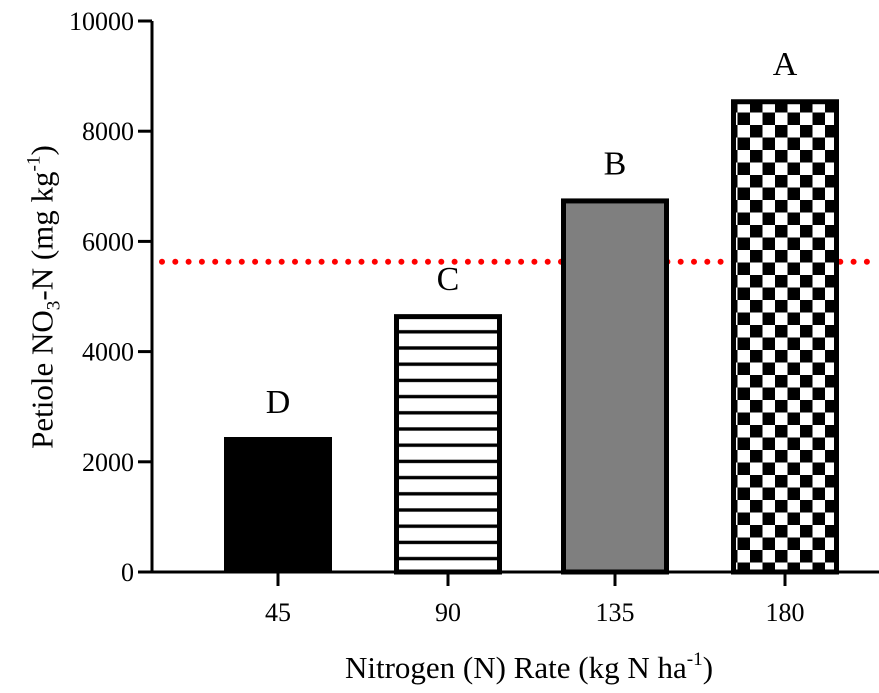 The width and height of the screenshot is (879, 693). Describe the element at coordinates (108, 131) in the screenshot. I see `y-tick-label: 8000` at that location.